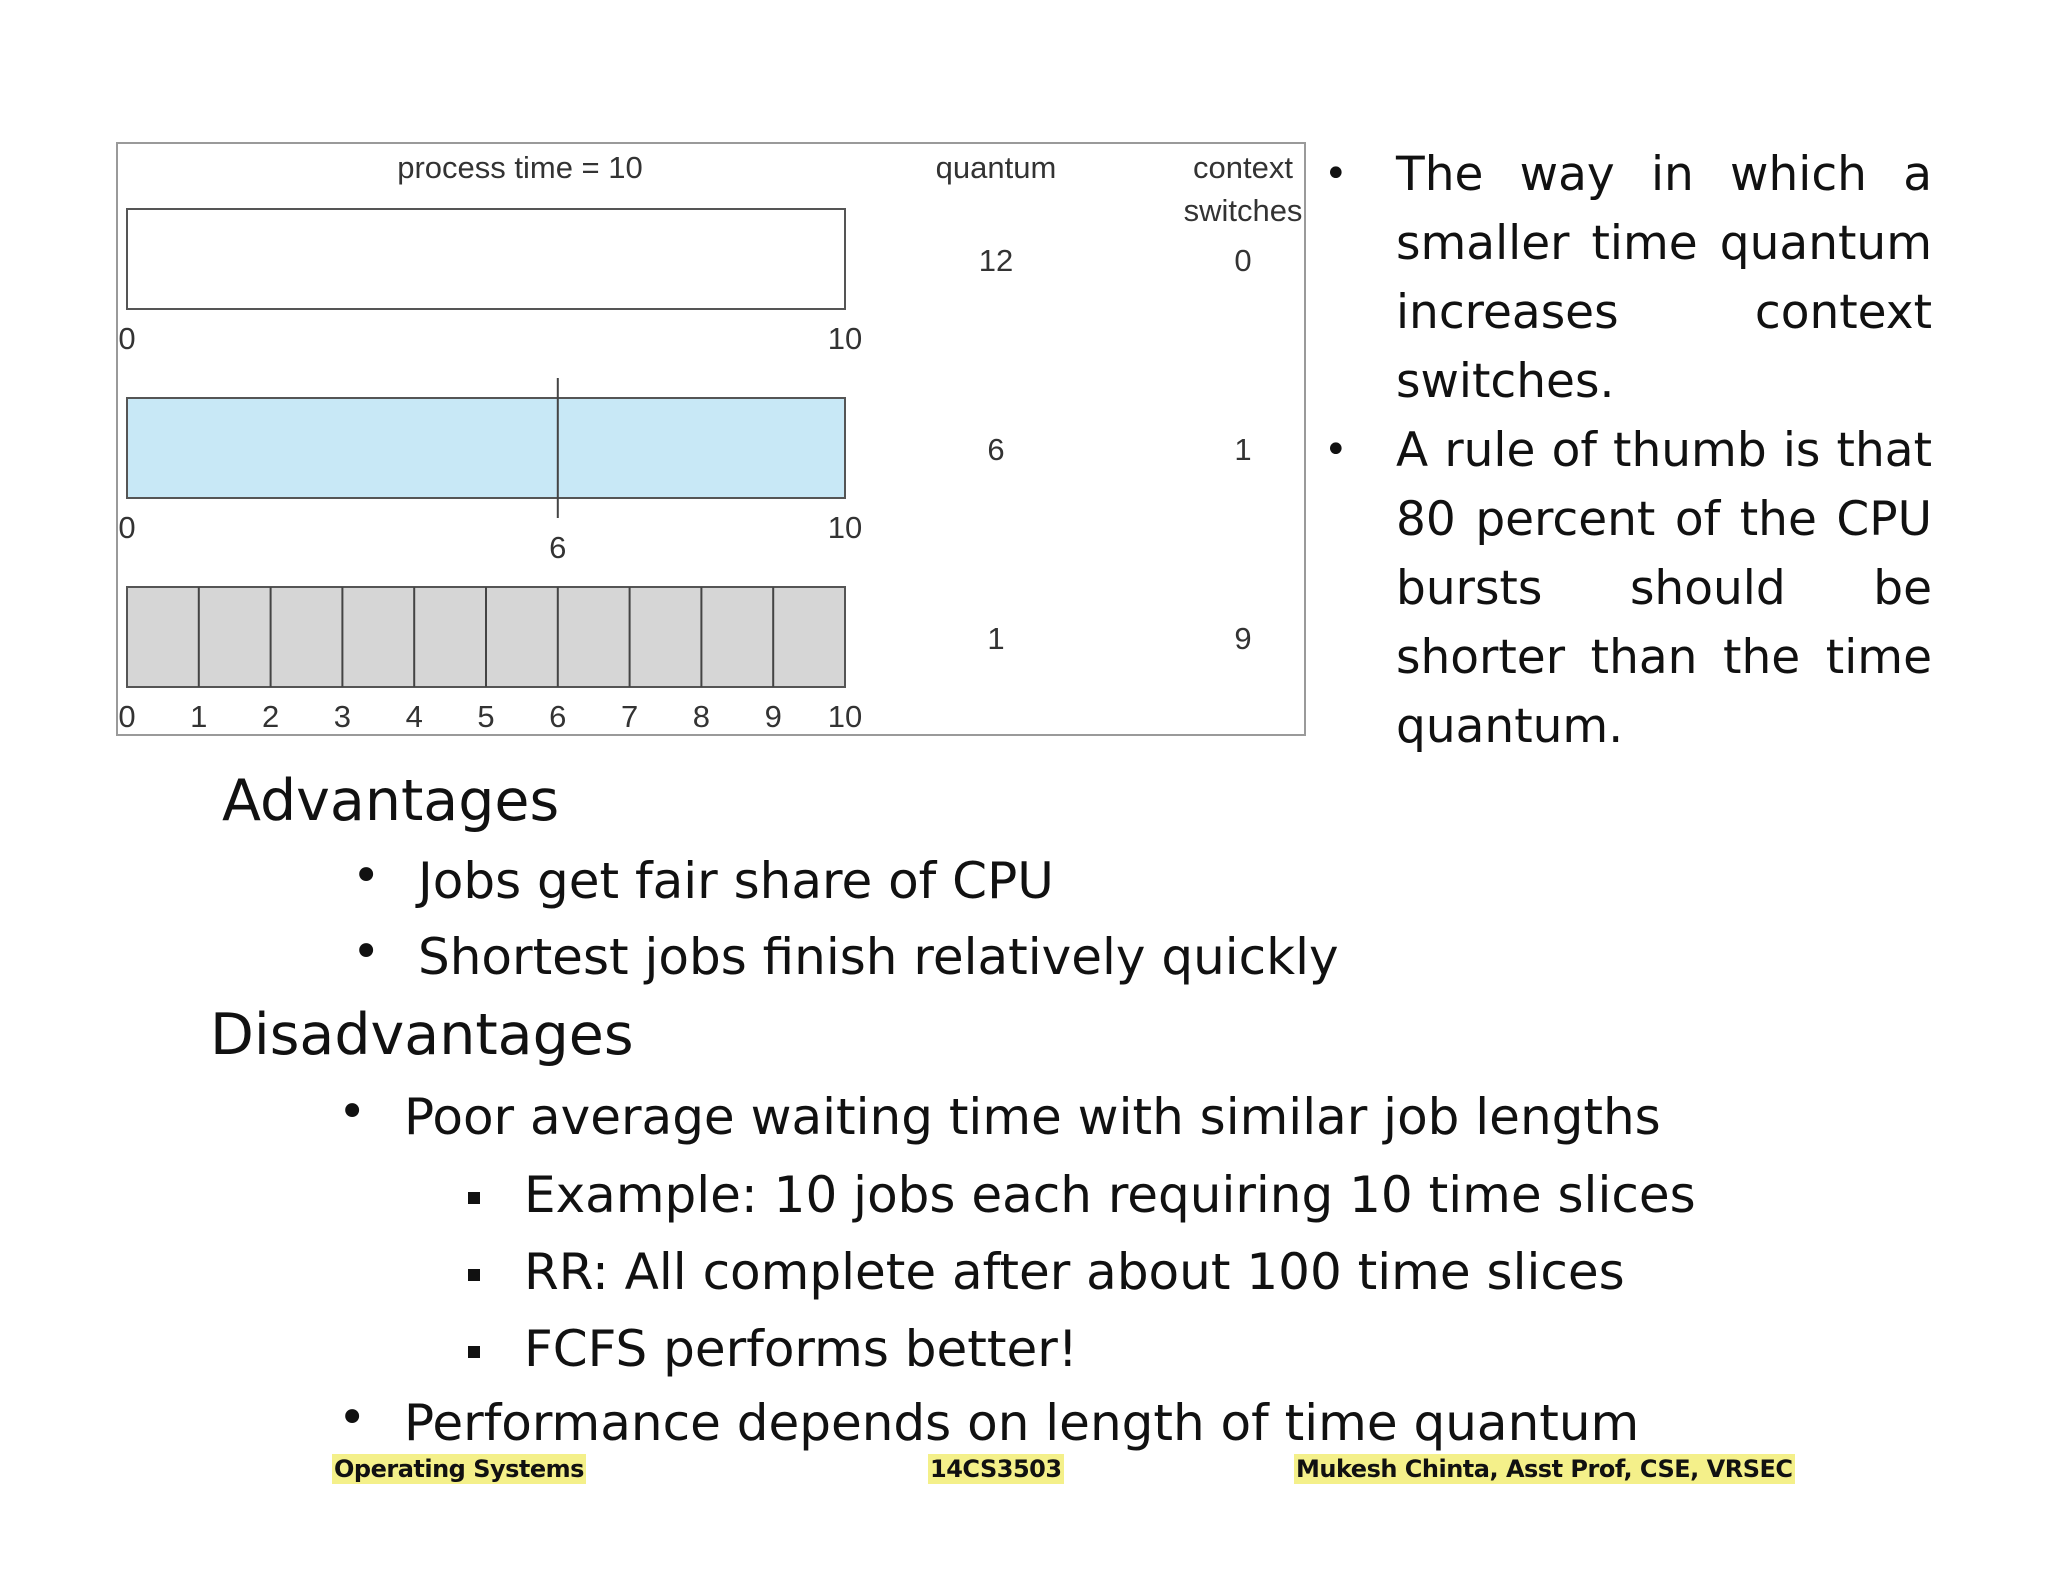 The image size is (2048, 1582). What do you see at coordinates (1544, 1469) in the screenshot?
I see `footer-author: Mukesh Chinta, Asst Prof, CSE, VRSEC` at bounding box center [1544, 1469].